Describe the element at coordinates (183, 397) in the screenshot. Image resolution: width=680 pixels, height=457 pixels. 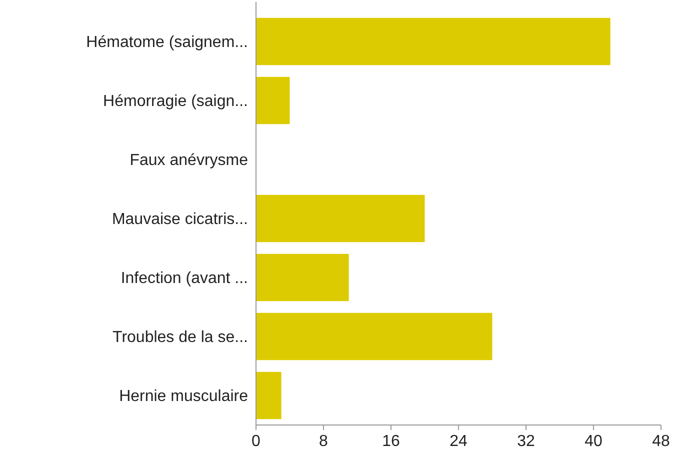
I see `y-tick-label: Hernie musculaire` at that location.